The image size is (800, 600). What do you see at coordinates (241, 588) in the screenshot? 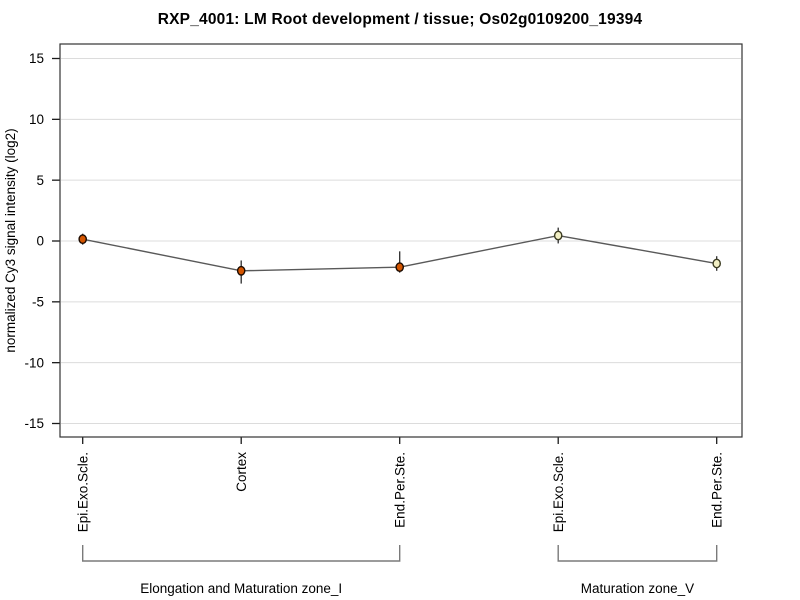
I see `group-label: Elongation and Maturation zone_I` at bounding box center [241, 588].